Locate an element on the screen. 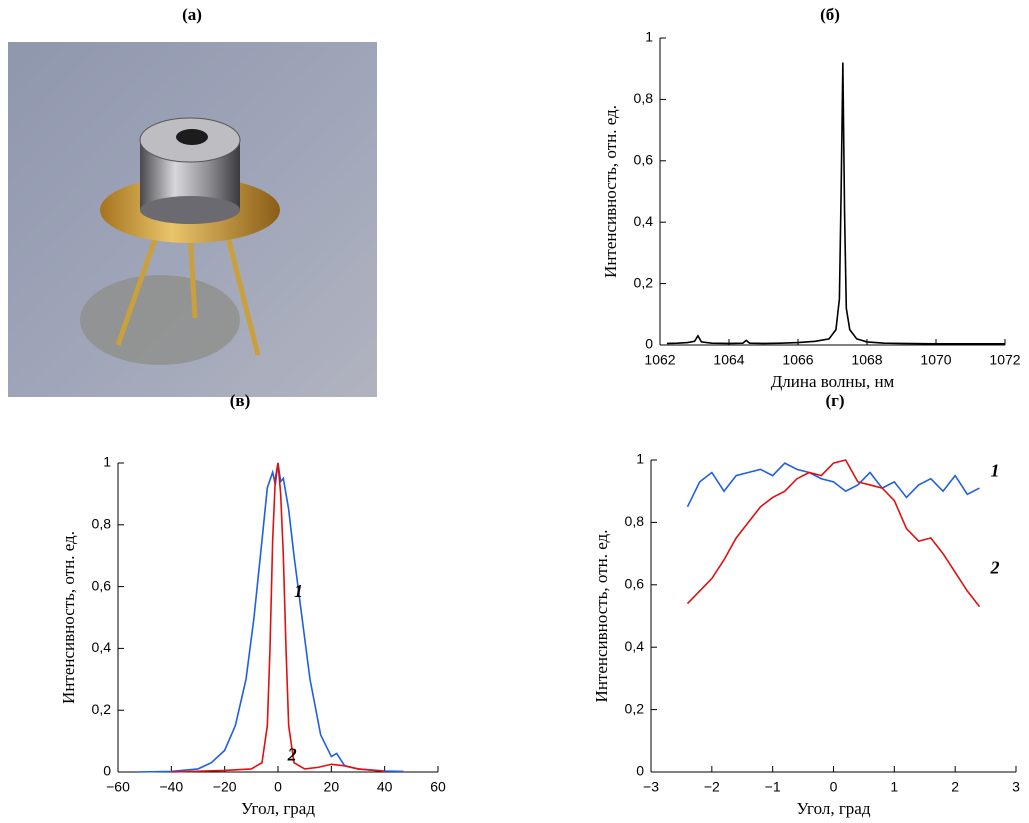  photo-shadow is located at coordinates (160, 320).